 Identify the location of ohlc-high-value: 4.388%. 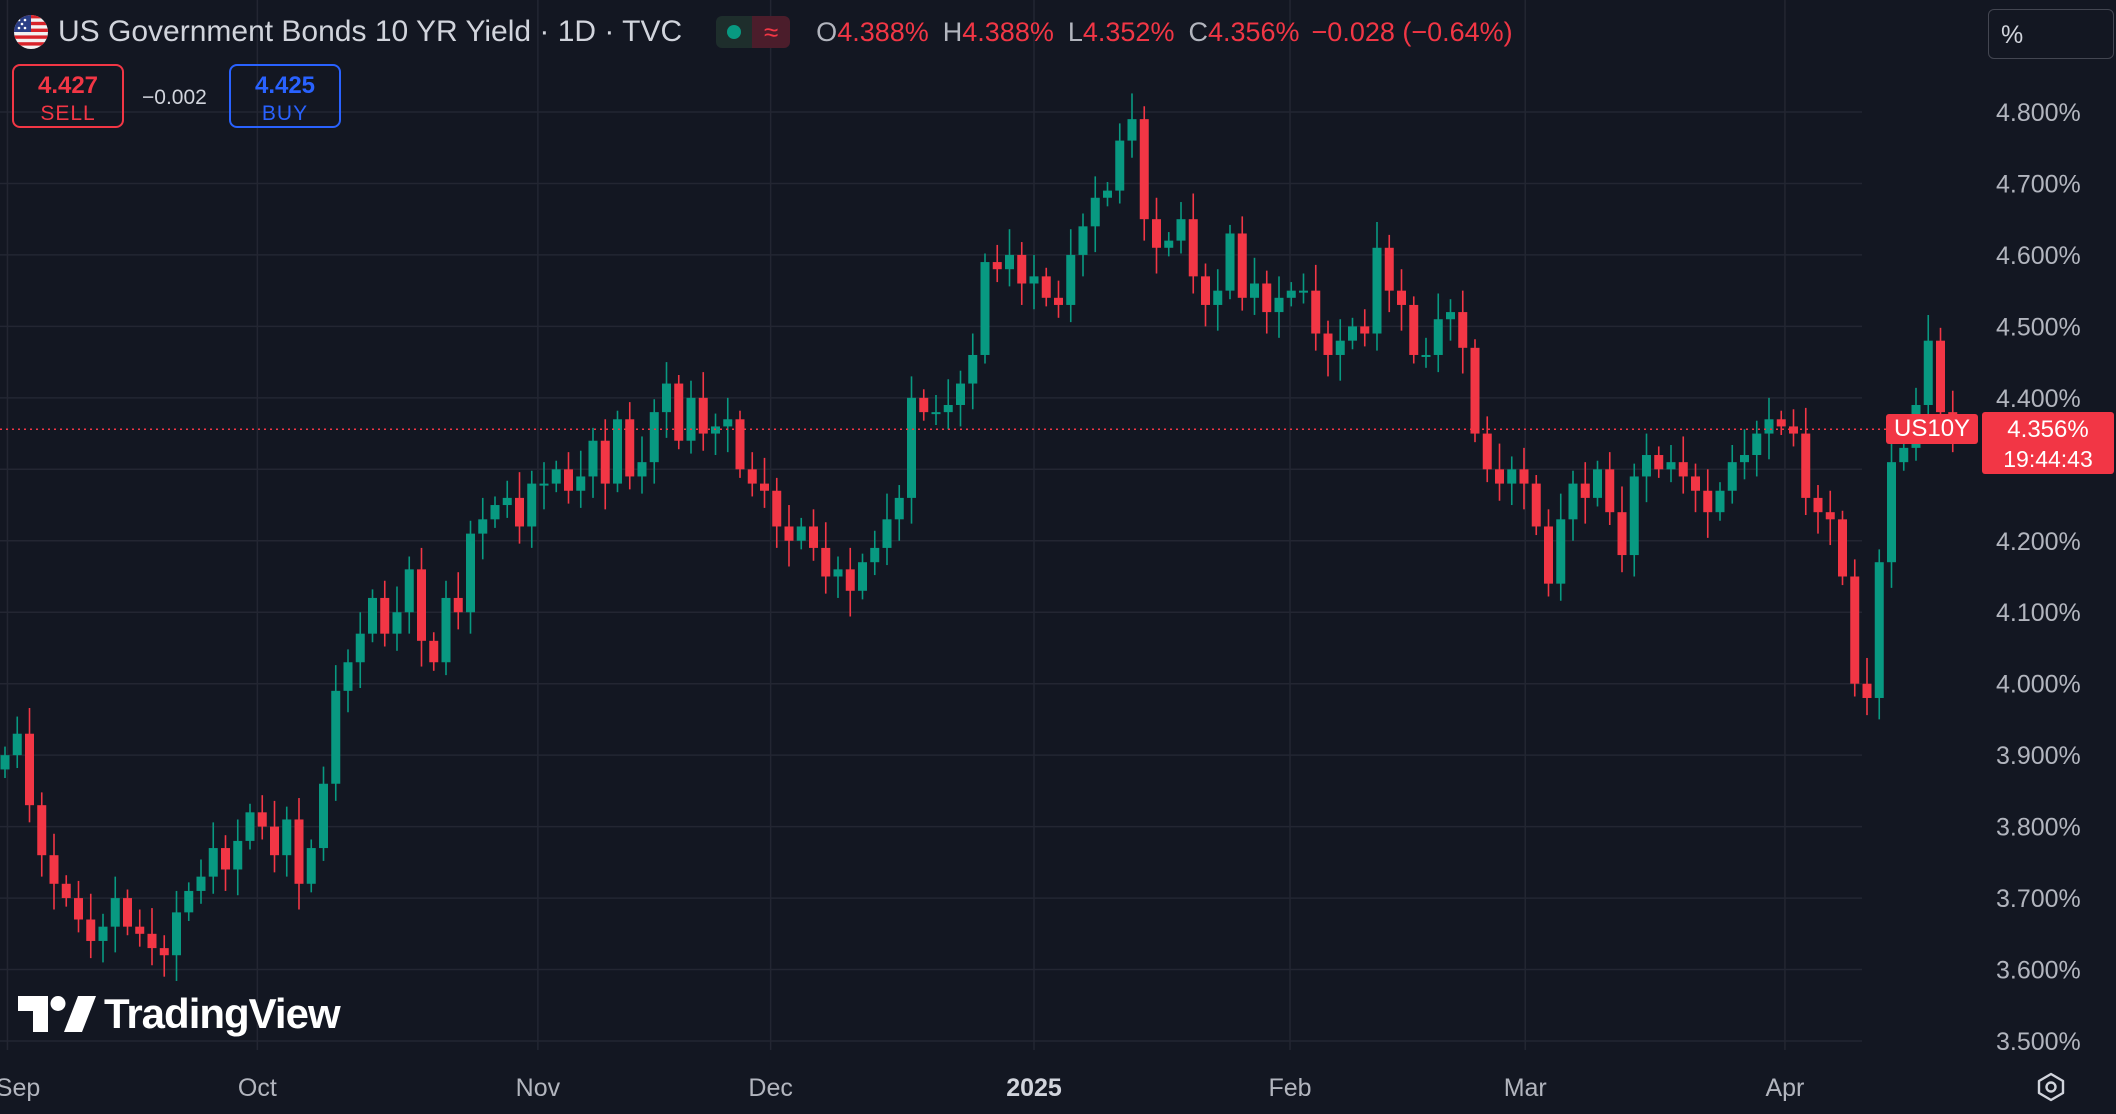
(1008, 31).